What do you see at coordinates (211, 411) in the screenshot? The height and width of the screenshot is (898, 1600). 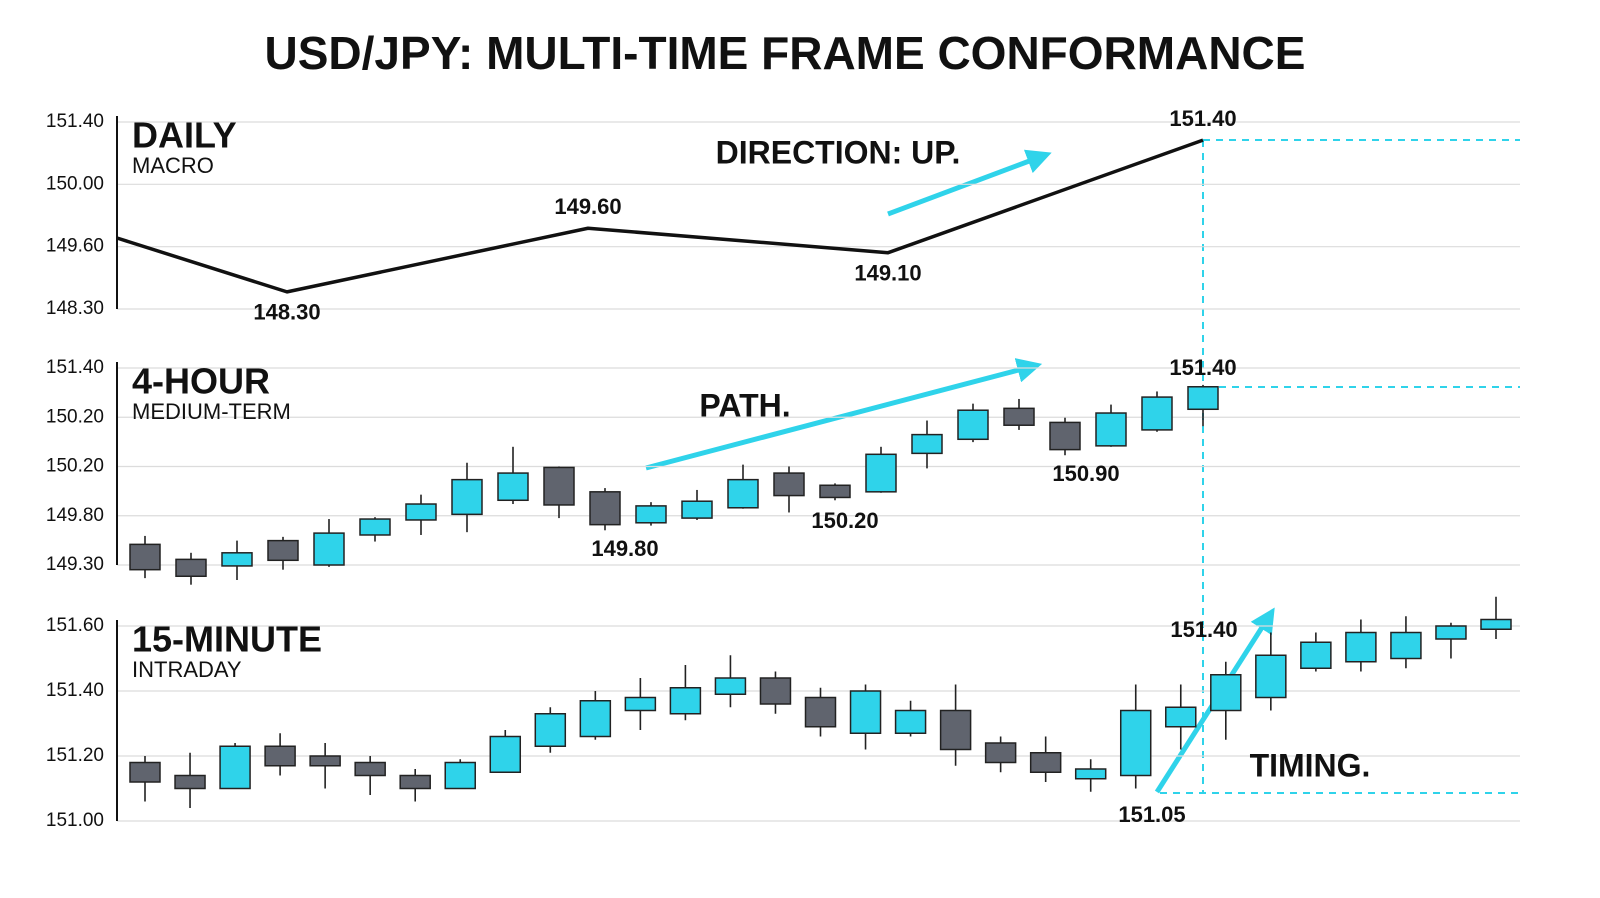 I see `panel-subtitle: MEDIUM-TERM` at bounding box center [211, 411].